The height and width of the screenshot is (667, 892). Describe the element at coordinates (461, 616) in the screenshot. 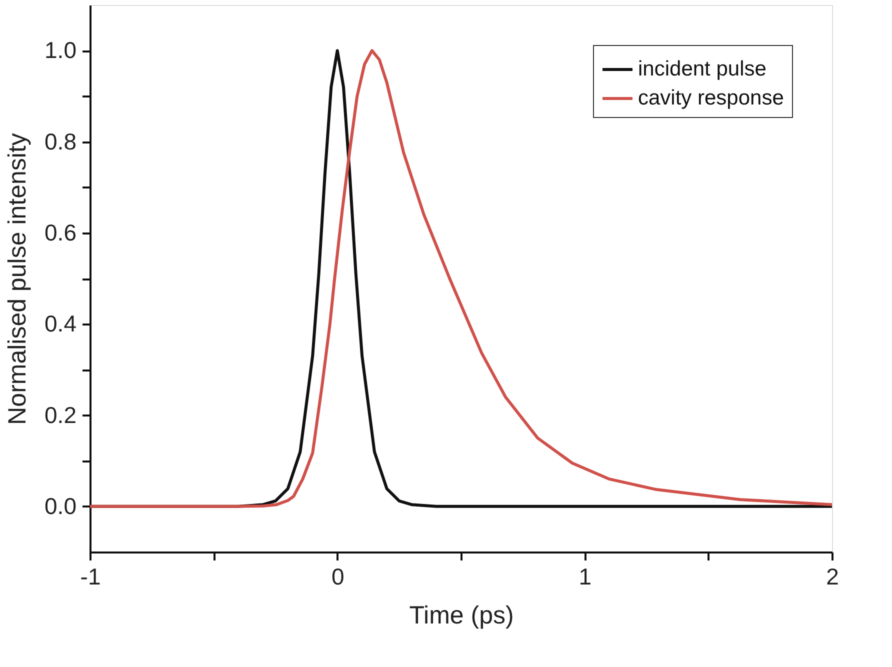

I see `x-axis-title: Time (ps)` at that location.